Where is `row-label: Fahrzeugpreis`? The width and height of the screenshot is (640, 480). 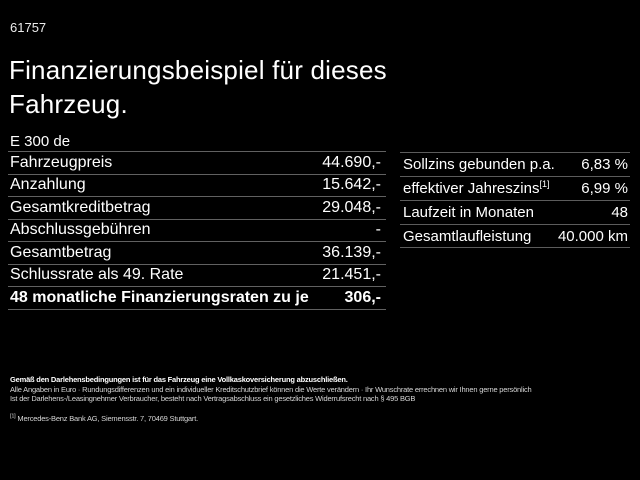 row-label: Fahrzeugpreis is located at coordinates (61, 162).